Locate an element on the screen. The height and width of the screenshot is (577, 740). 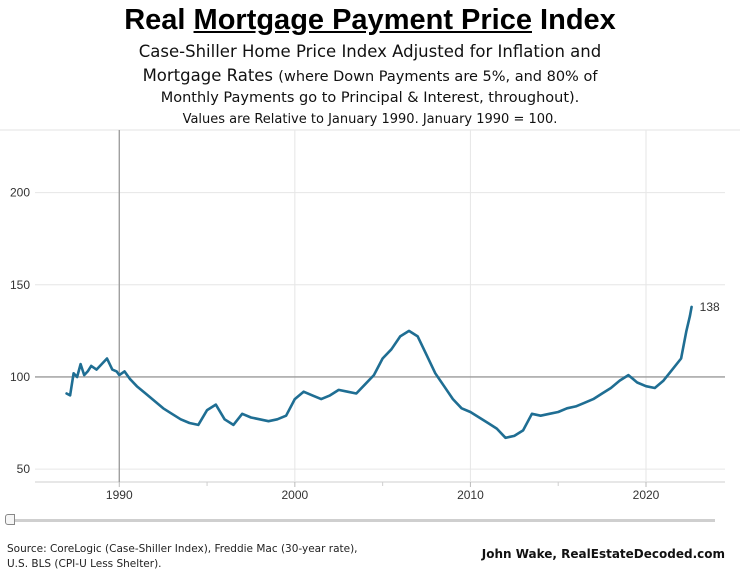
date-range-slider-handle is located at coordinates (10, 519).